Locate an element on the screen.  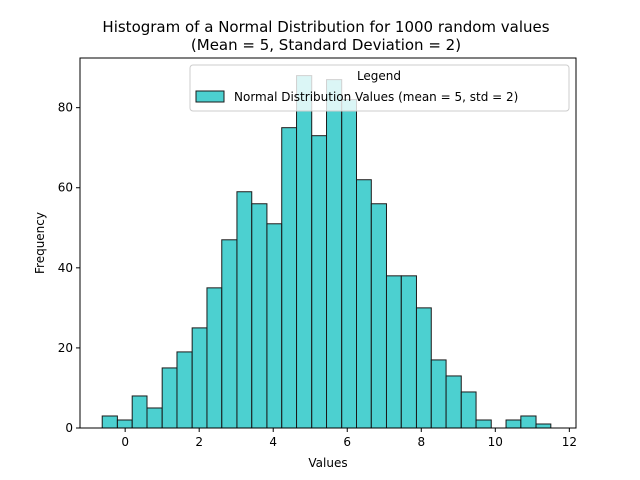
y-axis-label: Frequency is located at coordinates (40, 243).